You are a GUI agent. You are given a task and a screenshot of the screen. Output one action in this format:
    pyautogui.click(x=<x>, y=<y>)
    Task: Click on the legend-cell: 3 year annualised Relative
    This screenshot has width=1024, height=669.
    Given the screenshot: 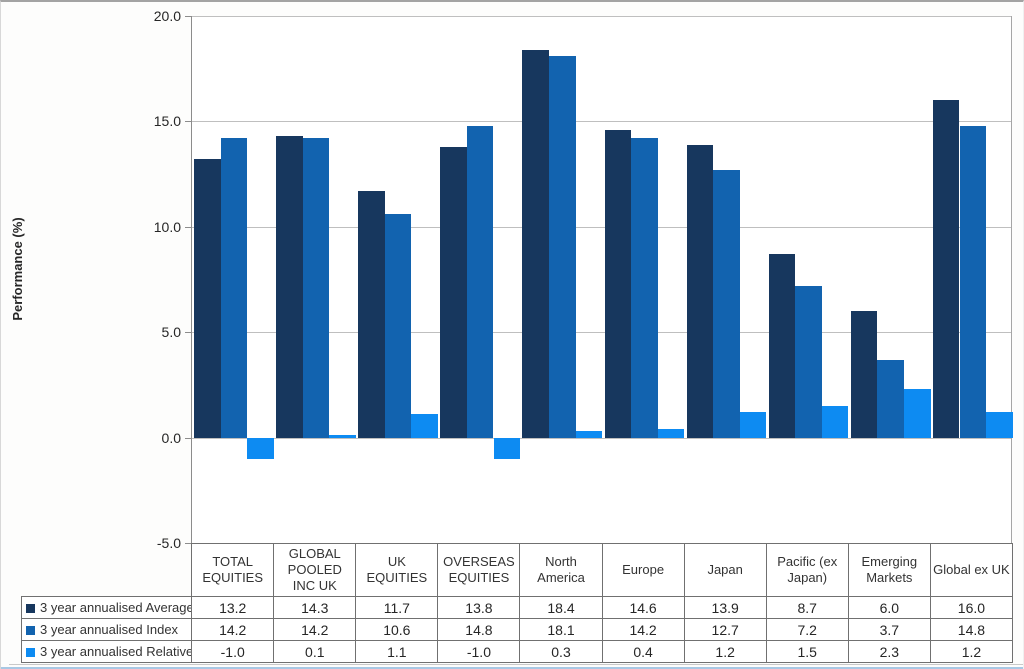 What is the action you would take?
    pyautogui.click(x=106, y=651)
    